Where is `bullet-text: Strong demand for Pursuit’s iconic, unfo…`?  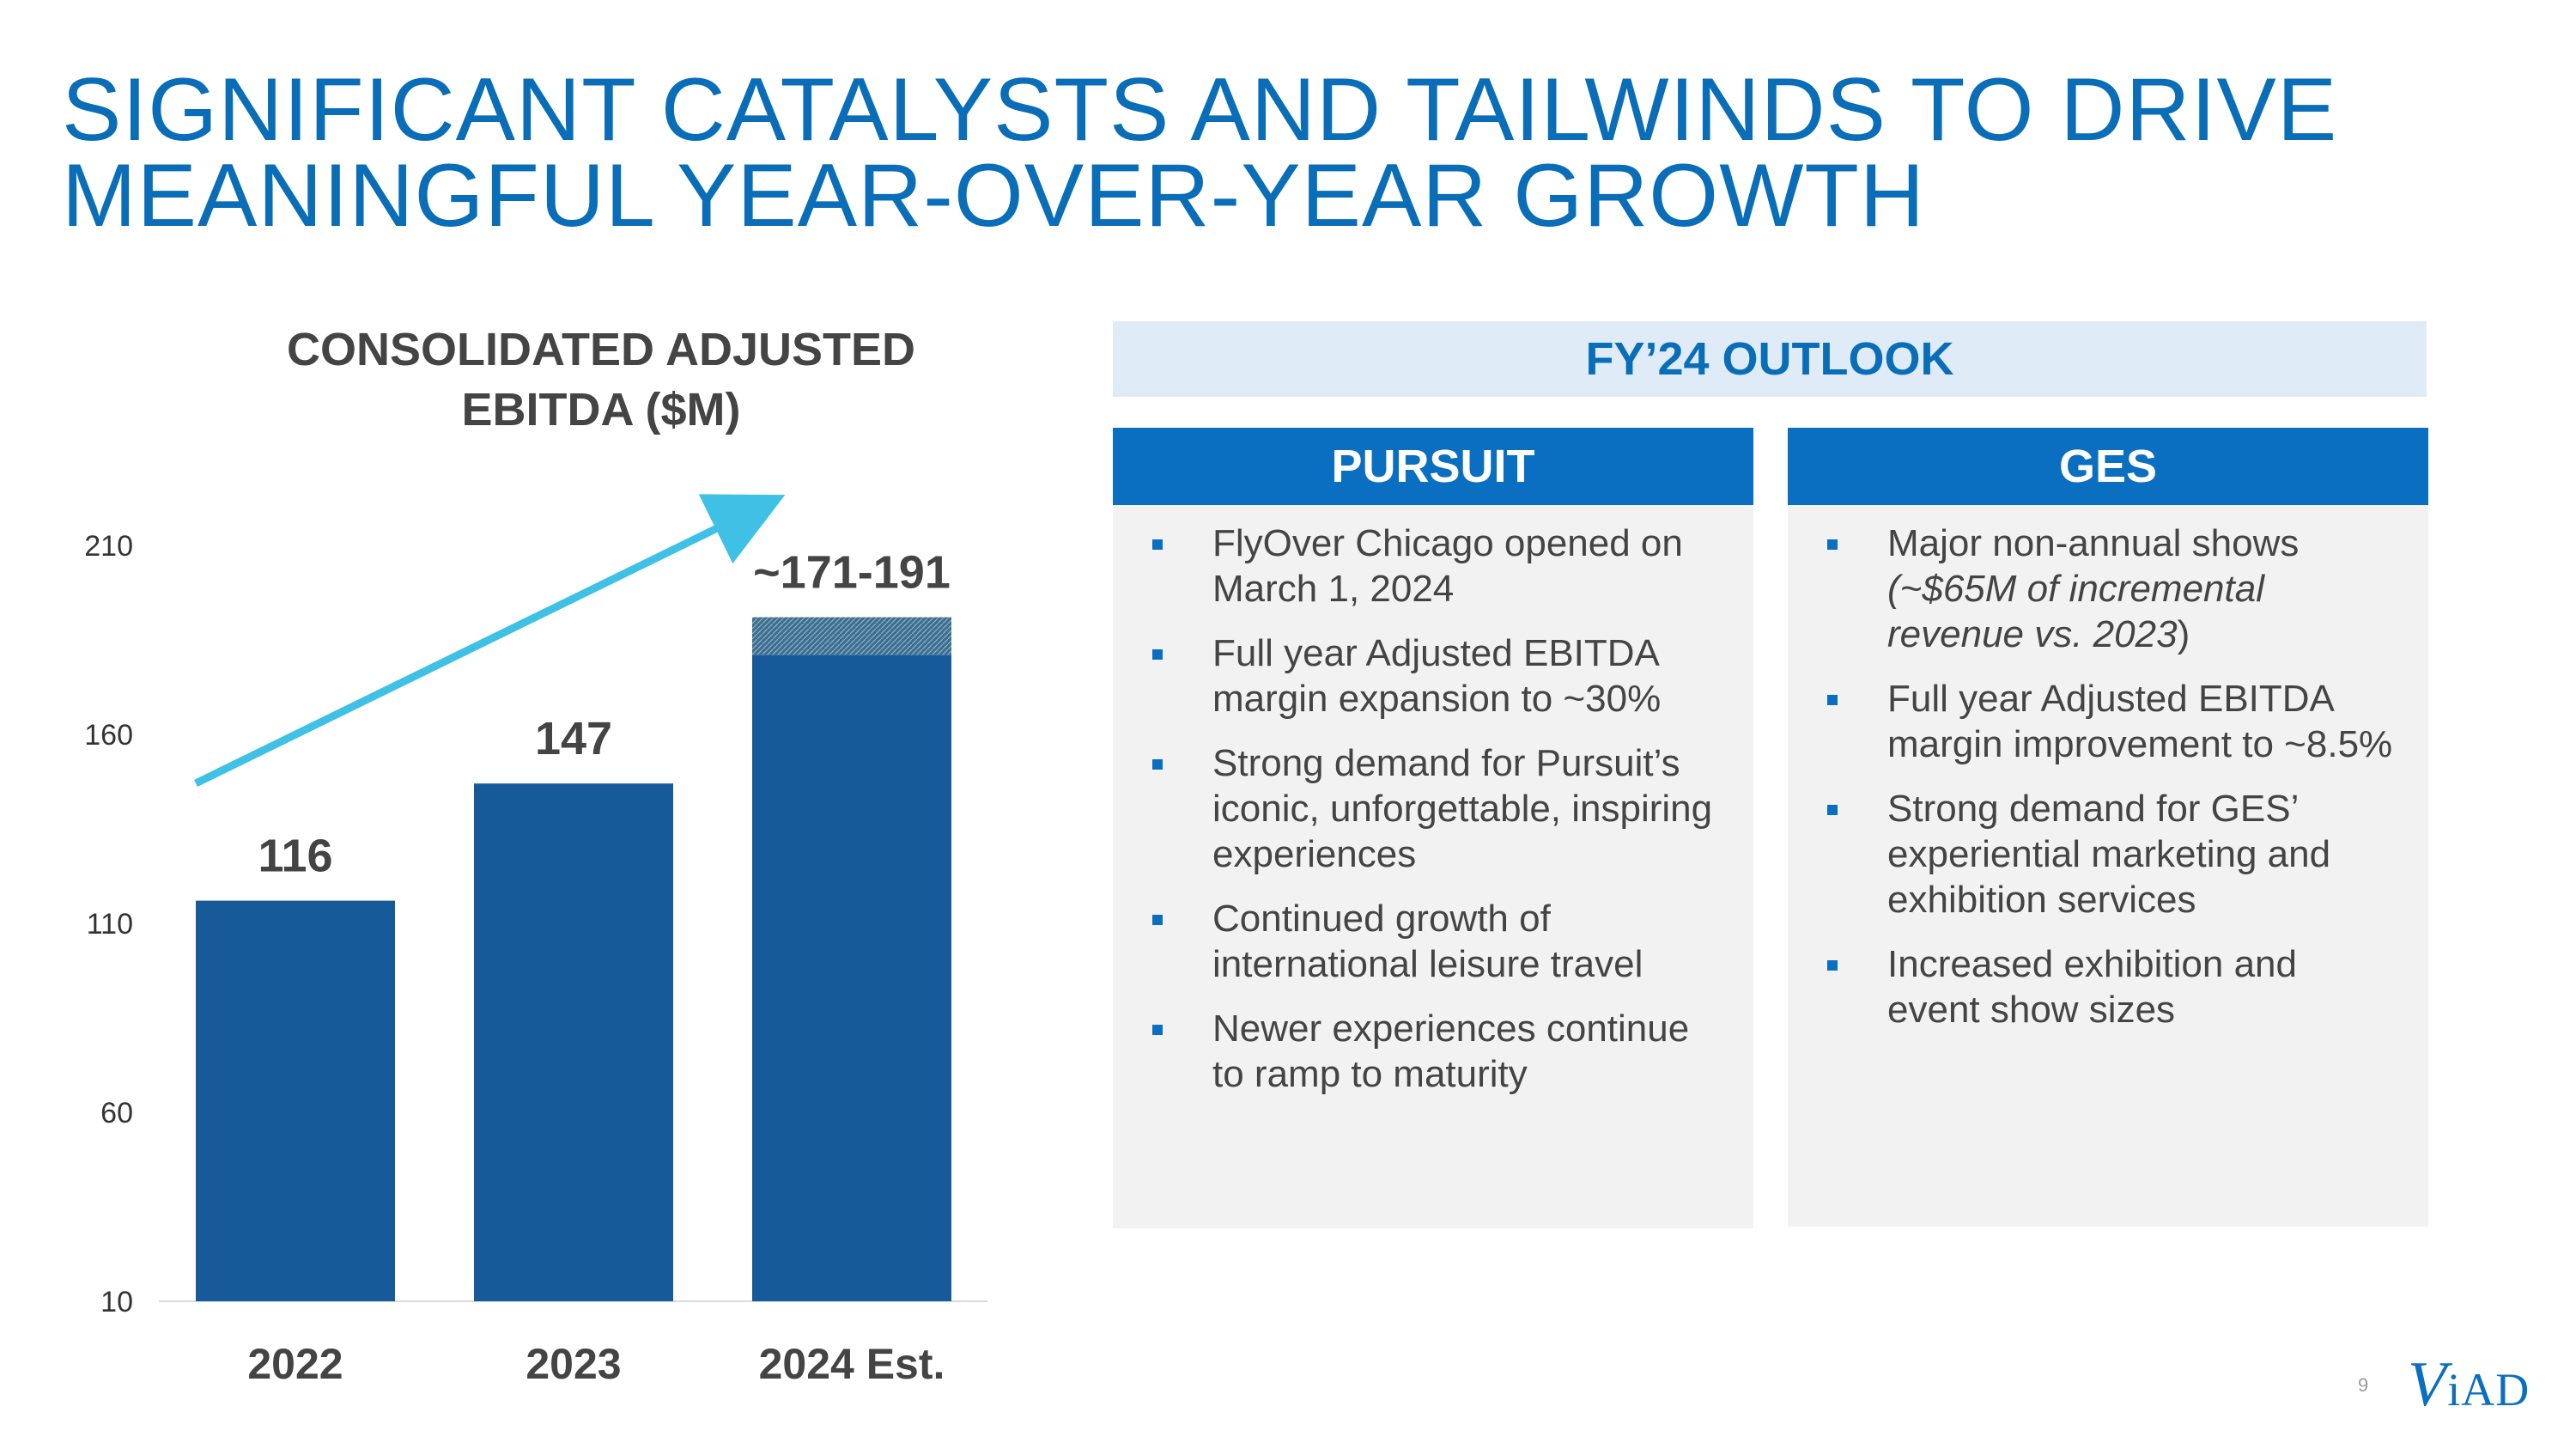 bullet-text: Strong demand for Pursuit’s iconic, unfo… is located at coordinates (1462, 808).